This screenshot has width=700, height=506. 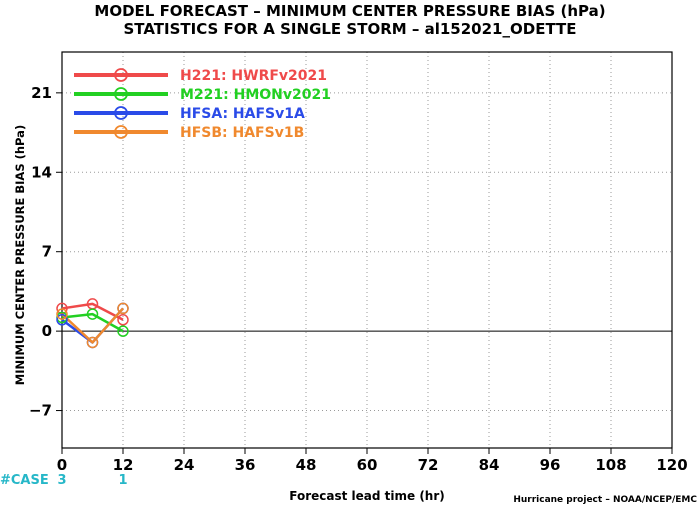 What do you see at coordinates (306, 465) in the screenshot?
I see `x-tick-label: 48` at bounding box center [306, 465].